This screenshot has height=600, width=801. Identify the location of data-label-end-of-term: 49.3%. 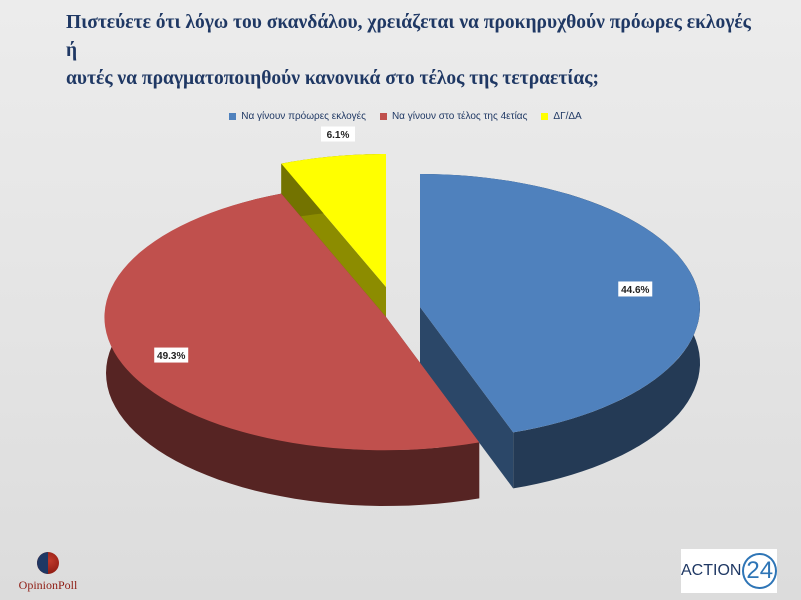
(171, 356).